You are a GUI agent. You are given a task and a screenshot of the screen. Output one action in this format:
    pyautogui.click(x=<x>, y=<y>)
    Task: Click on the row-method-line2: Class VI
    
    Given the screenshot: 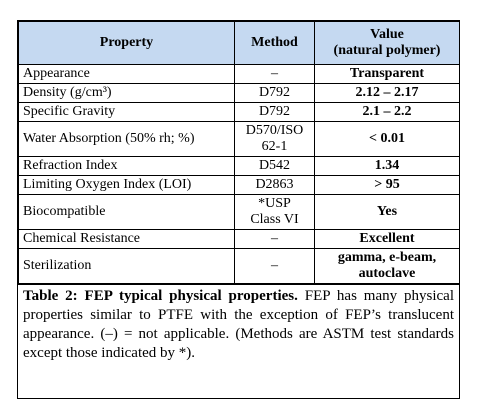 What is the action you would take?
    pyautogui.click(x=274, y=219)
    